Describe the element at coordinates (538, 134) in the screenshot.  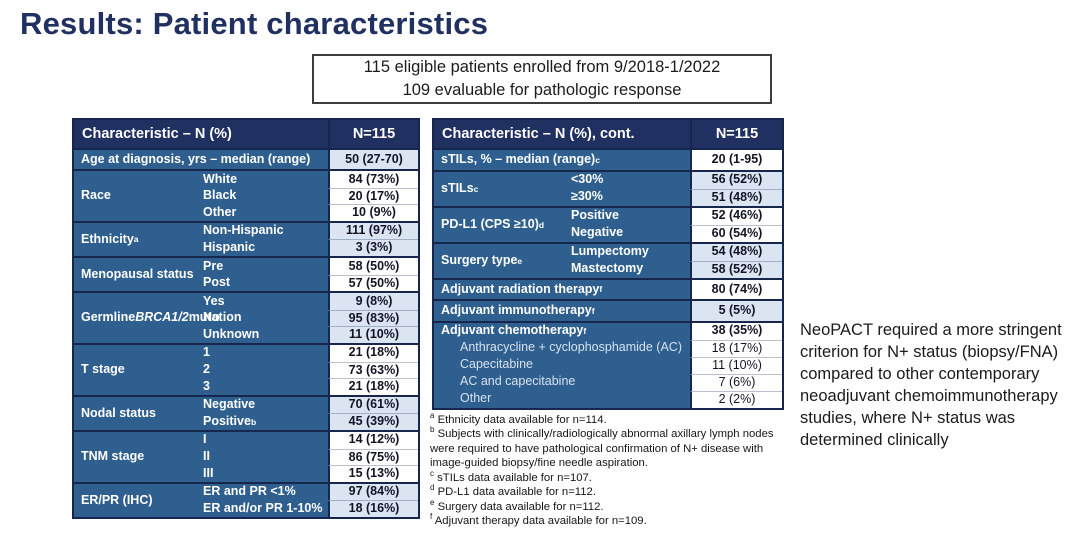
I see `table-header-characteristic: Characteristic – N (%), cont.` at that location.